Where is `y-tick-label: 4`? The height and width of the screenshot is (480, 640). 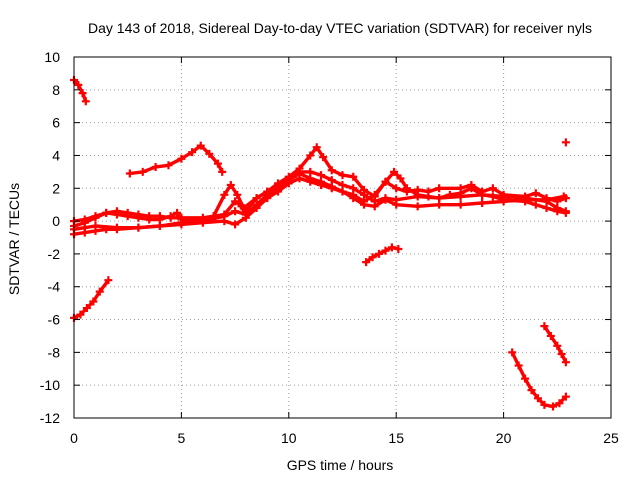
y-tick-label: 4 is located at coordinates (56, 155).